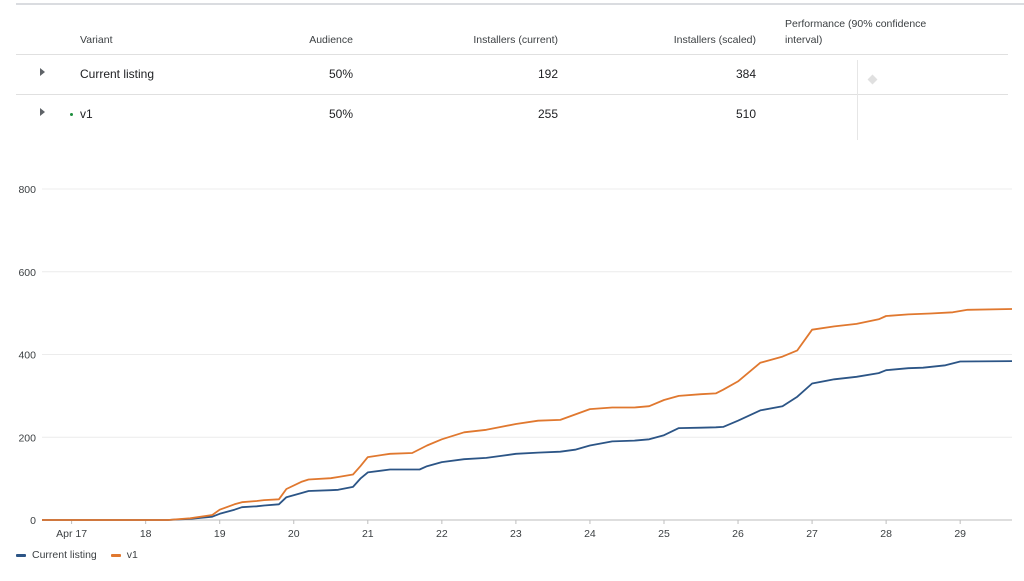 The image size is (1024, 581). Describe the element at coordinates (124, 555) in the screenshot. I see `legend-item-v1: v1` at that location.